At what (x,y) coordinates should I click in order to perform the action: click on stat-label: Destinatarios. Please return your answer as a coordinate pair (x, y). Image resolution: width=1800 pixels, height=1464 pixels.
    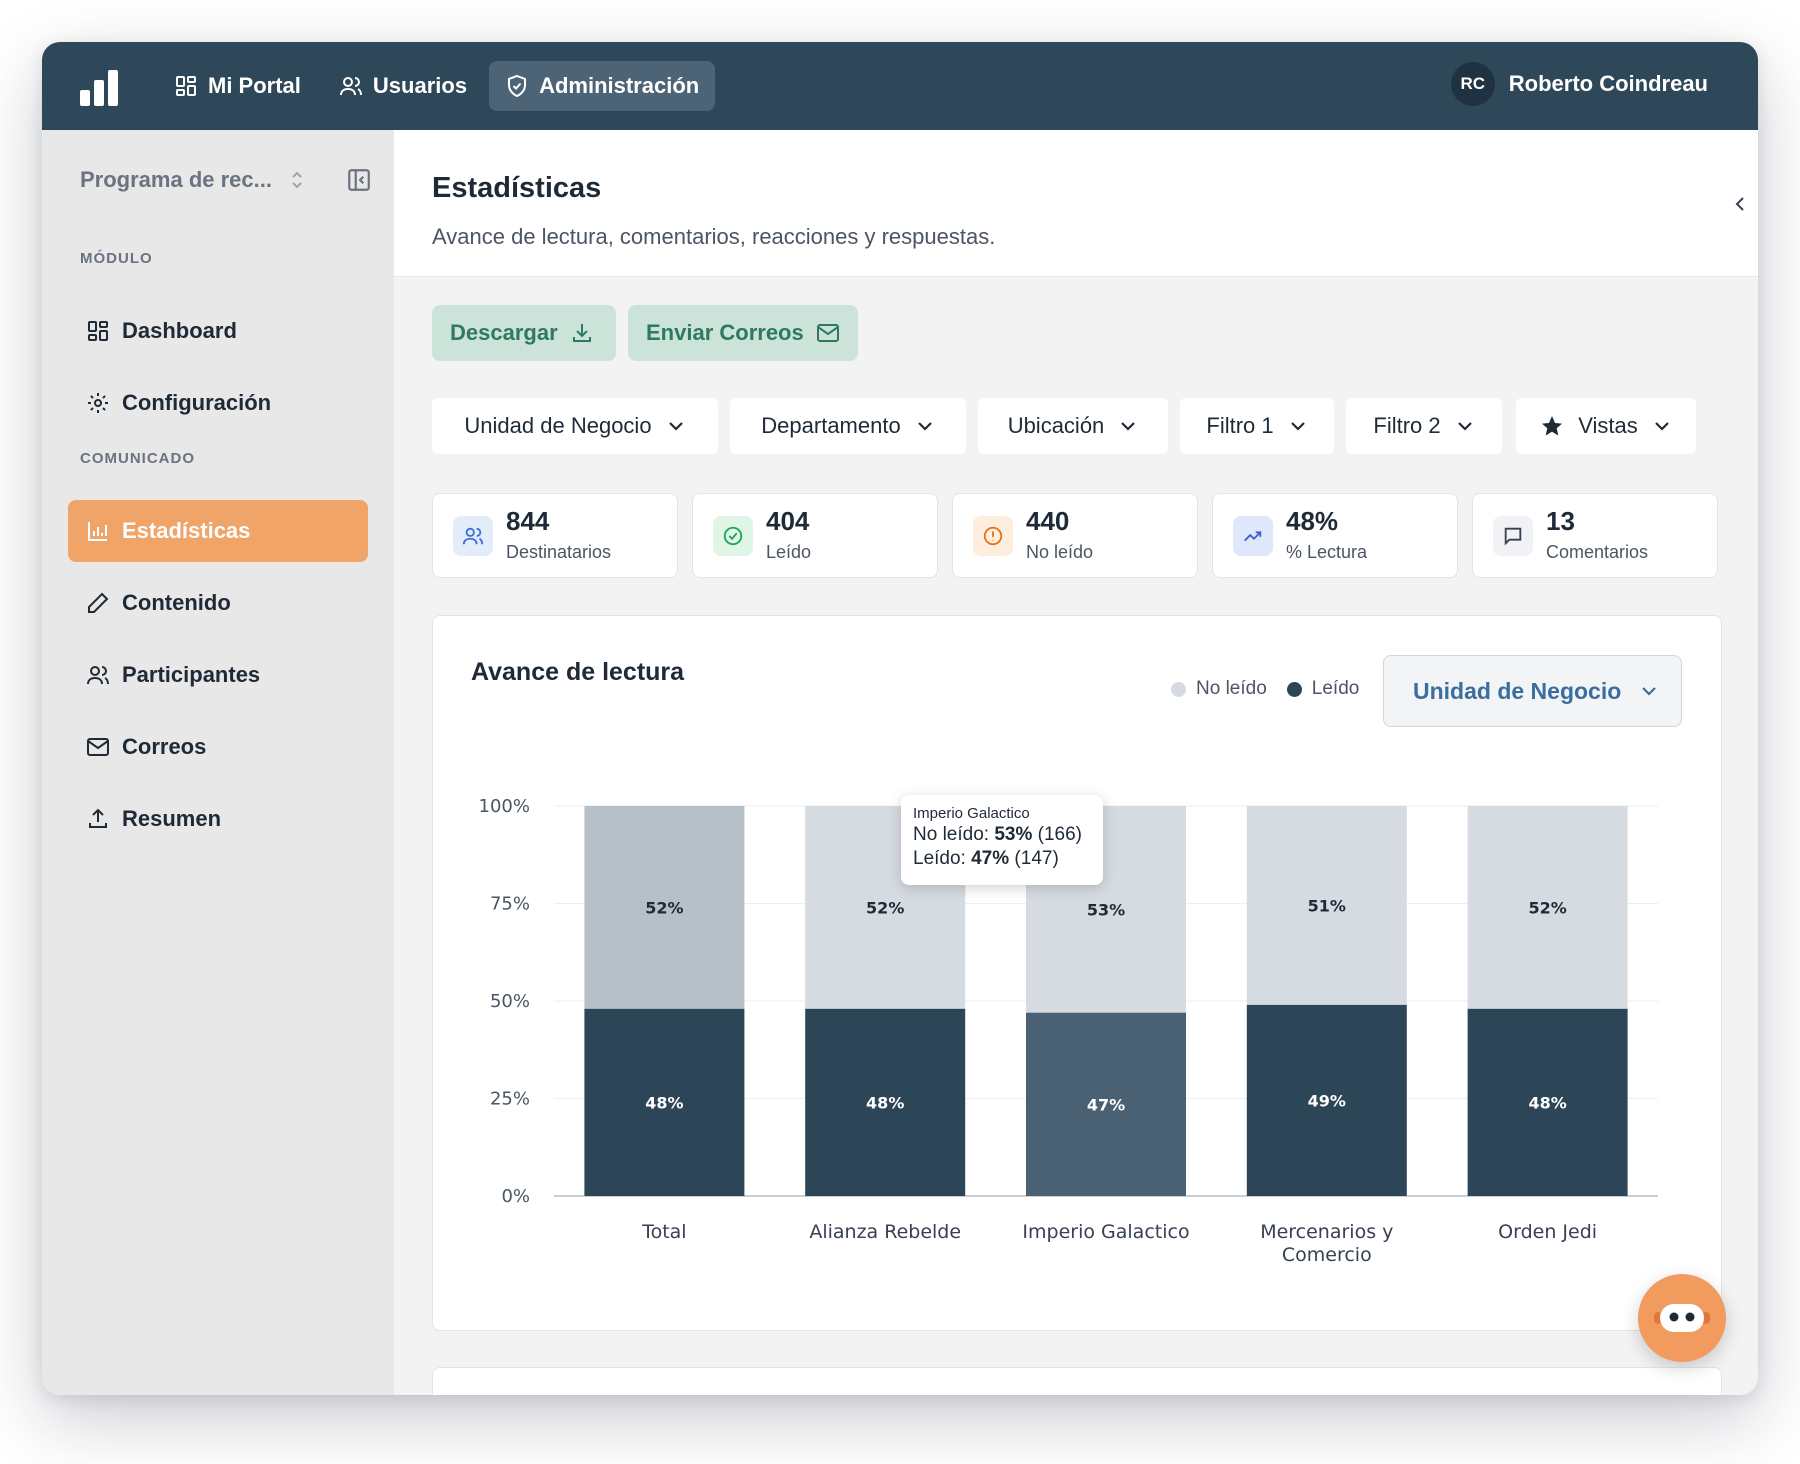
    Looking at the image, I should click on (559, 552).